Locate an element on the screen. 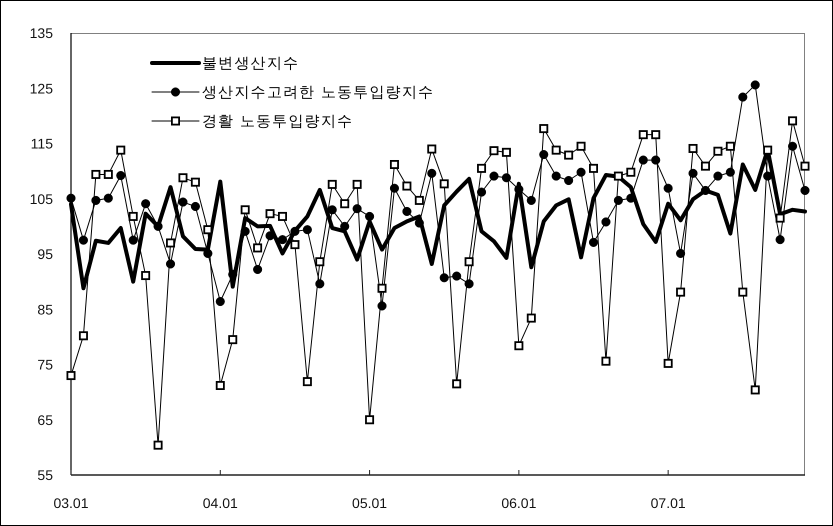 The height and width of the screenshot is (526, 833). x-tick-label: 05.01 is located at coordinates (370, 503).